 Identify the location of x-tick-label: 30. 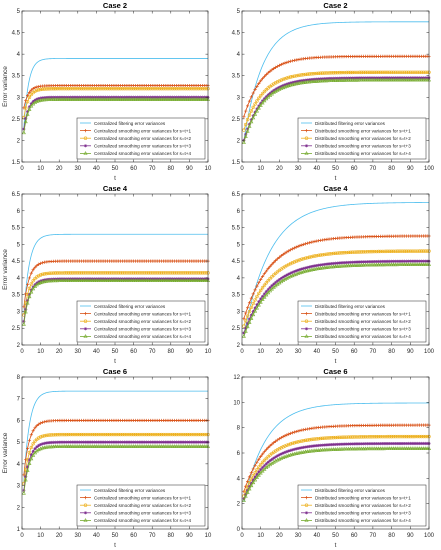
(77, 352).